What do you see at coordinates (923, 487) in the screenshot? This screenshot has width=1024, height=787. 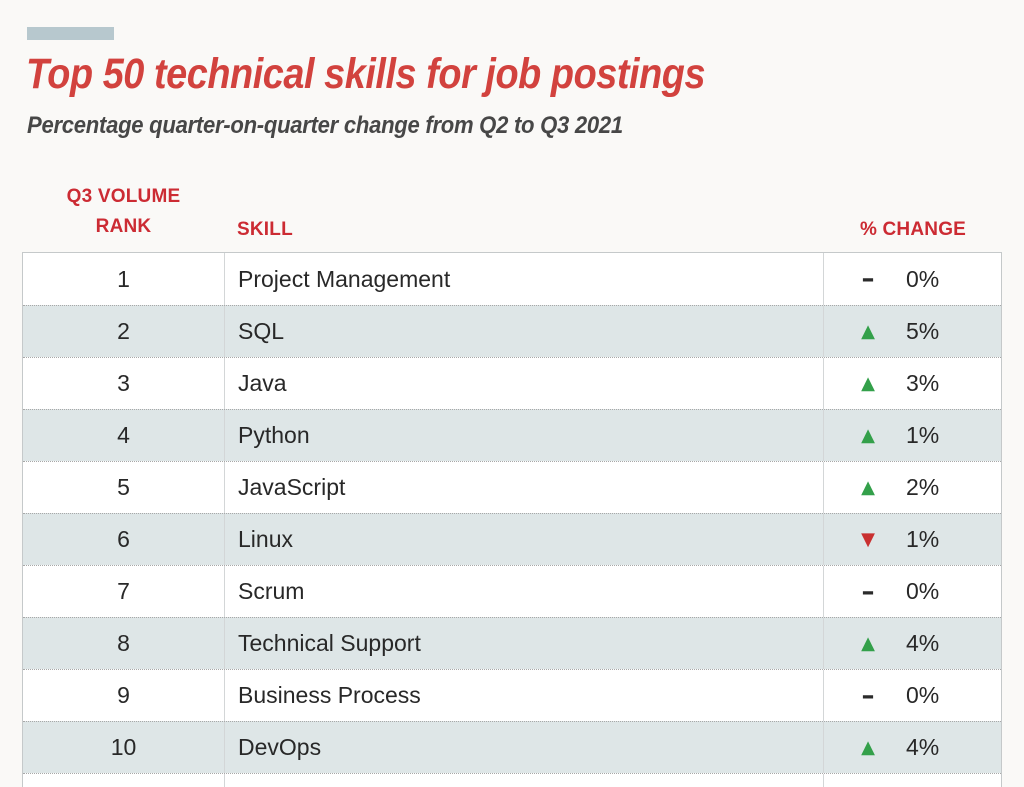 I see `change-value: 2%` at bounding box center [923, 487].